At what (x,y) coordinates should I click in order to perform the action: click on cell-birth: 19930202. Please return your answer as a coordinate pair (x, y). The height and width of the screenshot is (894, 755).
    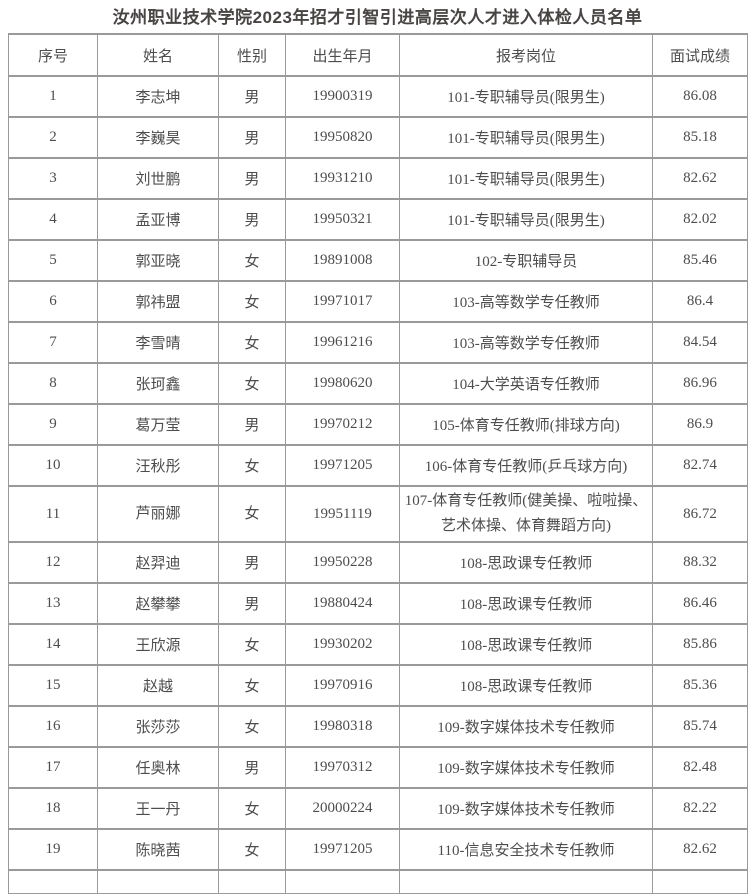
    Looking at the image, I should click on (342, 644).